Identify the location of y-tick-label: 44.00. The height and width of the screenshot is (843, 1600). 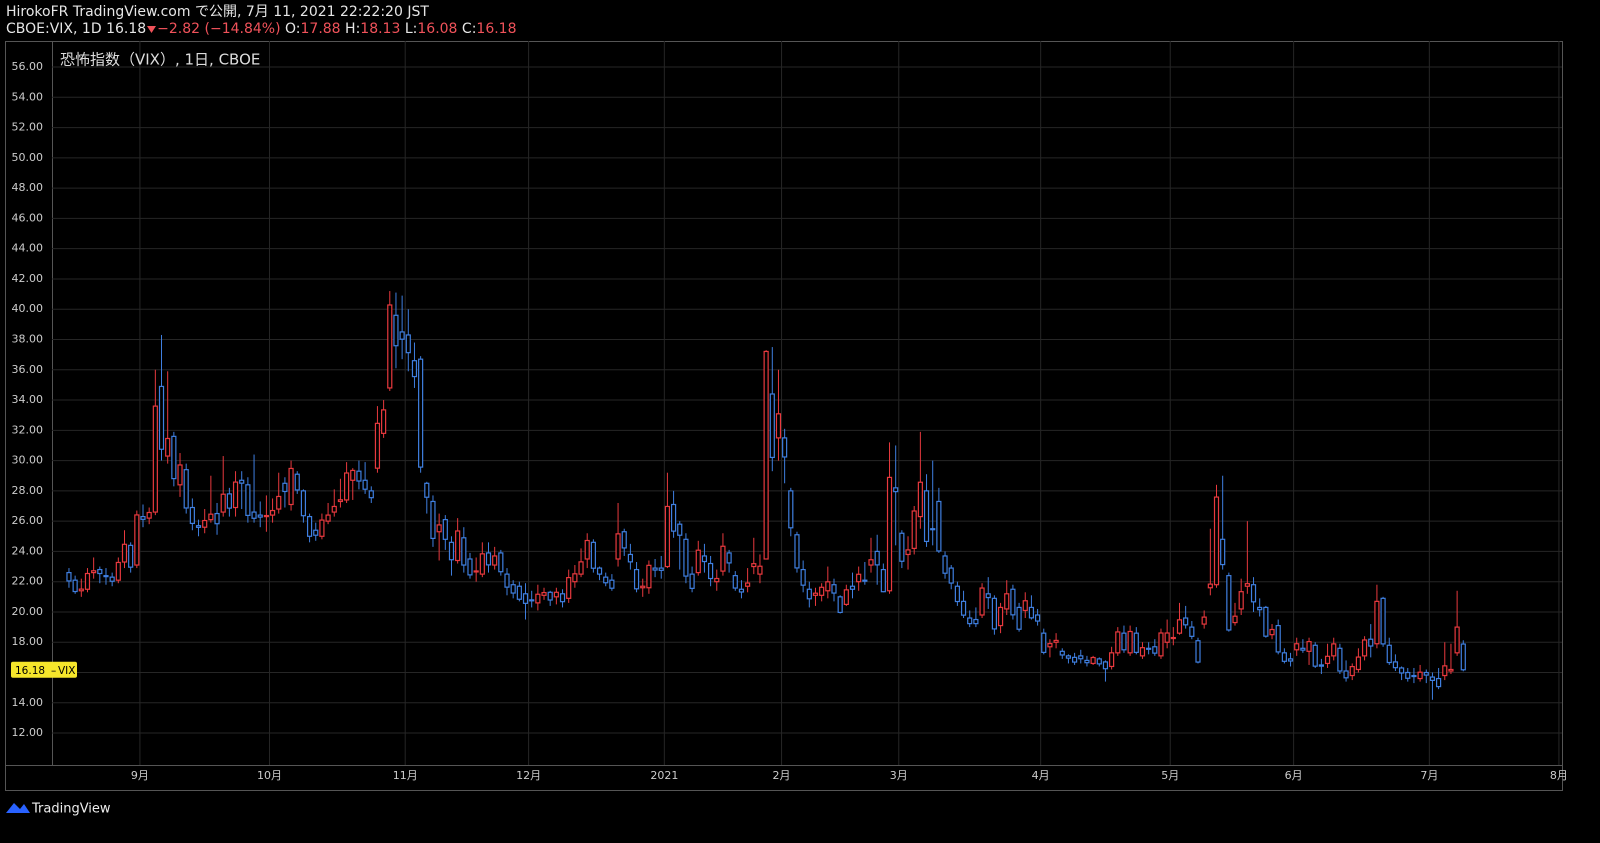
(28, 248).